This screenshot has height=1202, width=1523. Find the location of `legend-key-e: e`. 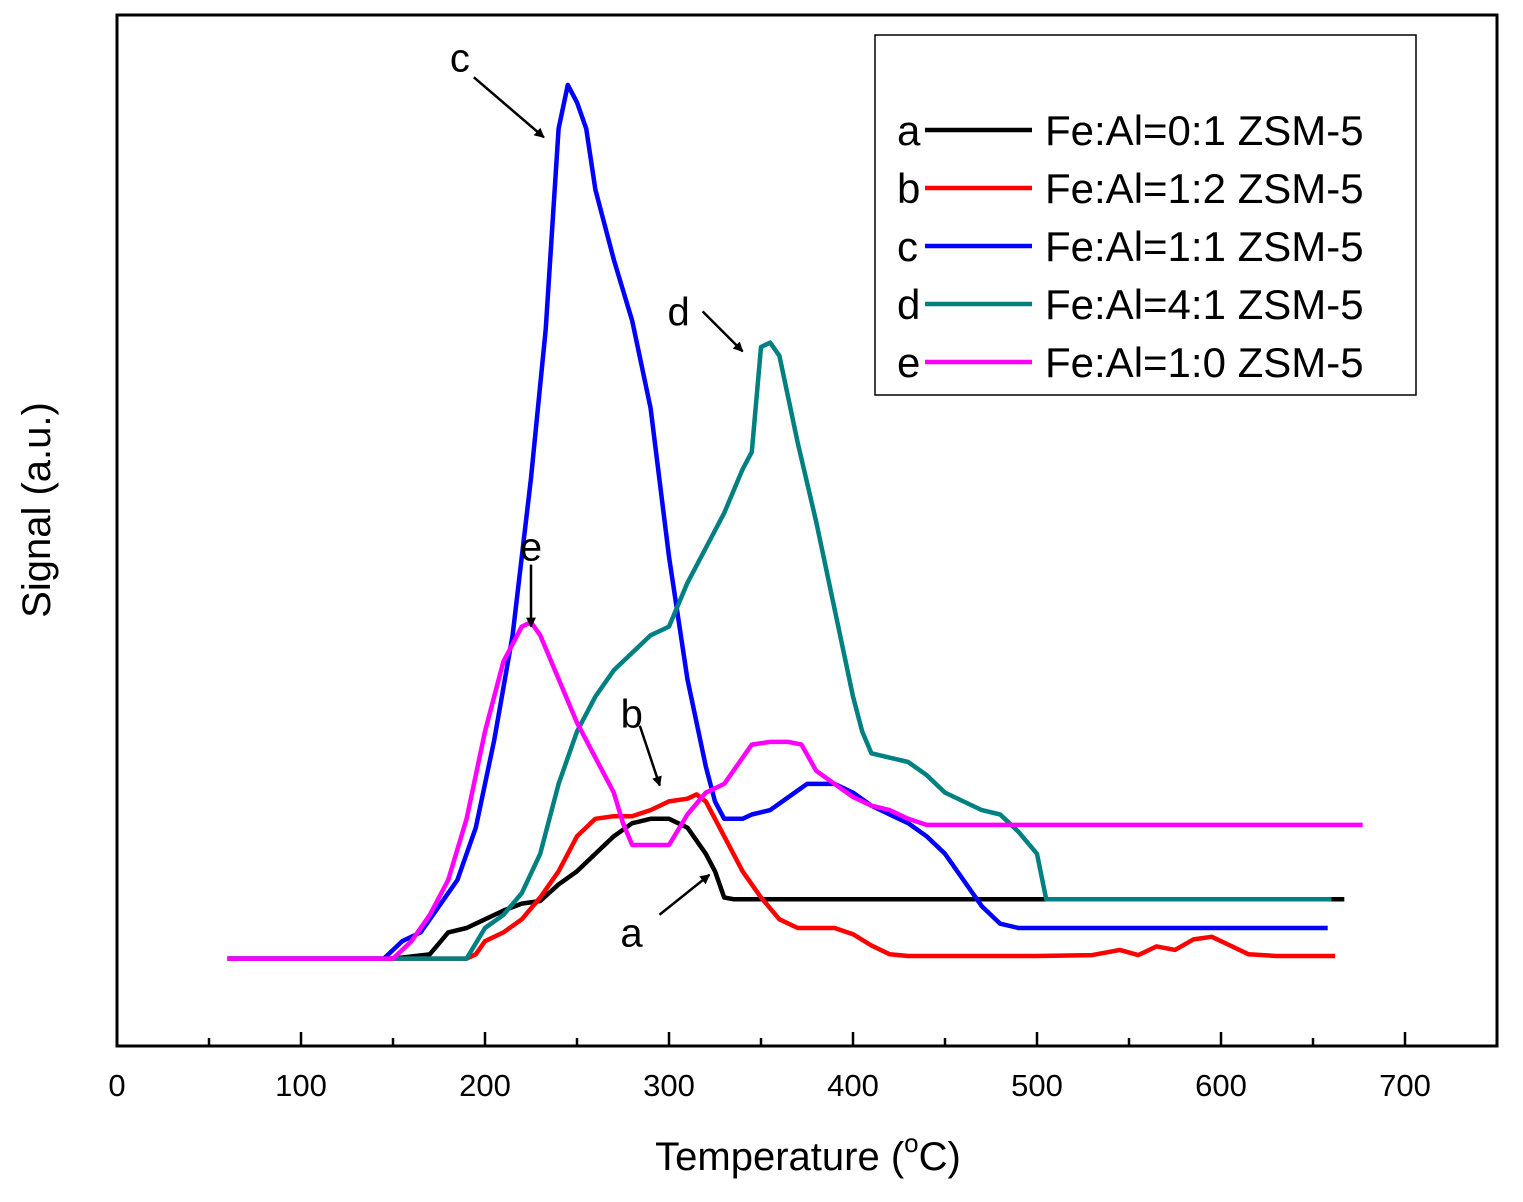

legend-key-e: e is located at coordinates (908, 362).